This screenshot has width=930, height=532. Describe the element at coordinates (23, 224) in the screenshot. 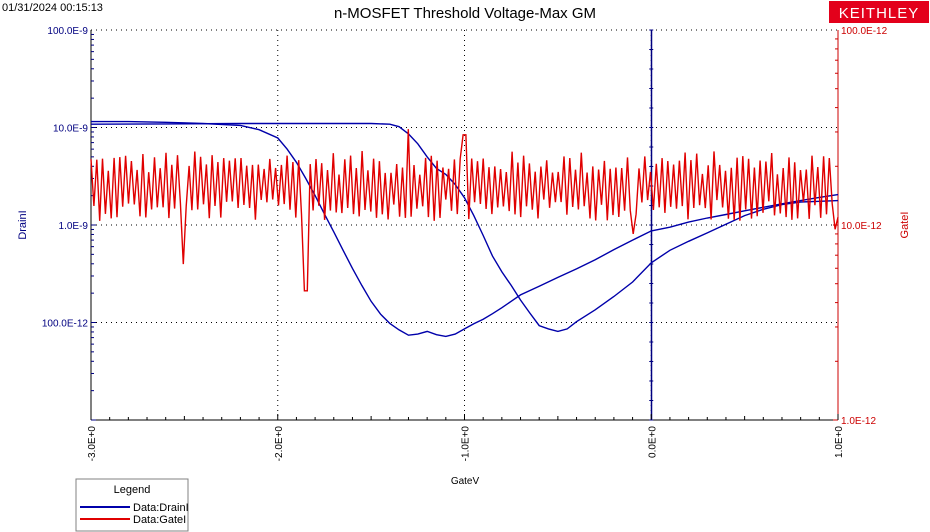

I see `y-axis-left-label: DrainI` at that location.